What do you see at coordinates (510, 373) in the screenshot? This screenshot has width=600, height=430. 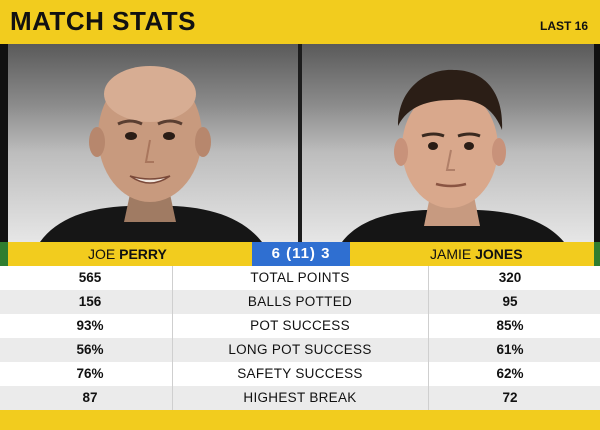 I see `stat-right-value: 62%` at bounding box center [510, 373].